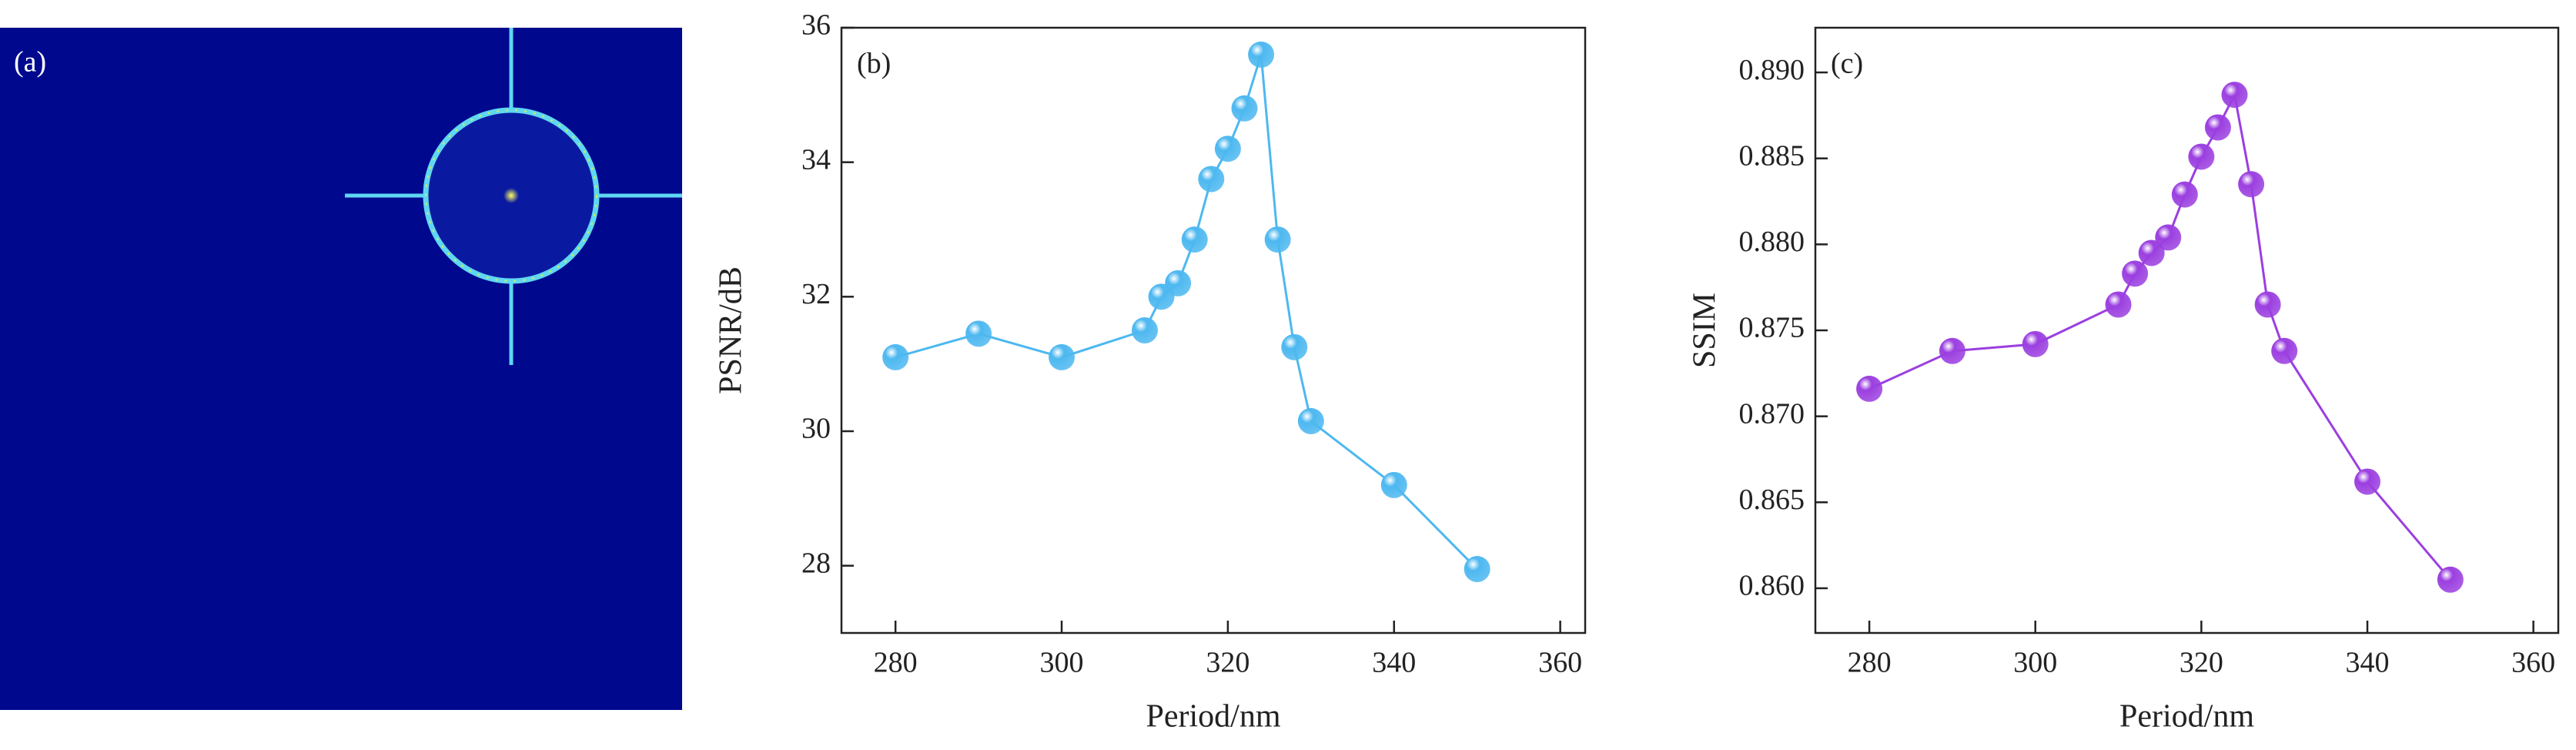 Image resolution: width=2576 pixels, height=750 pixels. What do you see at coordinates (731, 330) in the screenshot?
I see `y-axis-label: PSNR/dB` at bounding box center [731, 330].